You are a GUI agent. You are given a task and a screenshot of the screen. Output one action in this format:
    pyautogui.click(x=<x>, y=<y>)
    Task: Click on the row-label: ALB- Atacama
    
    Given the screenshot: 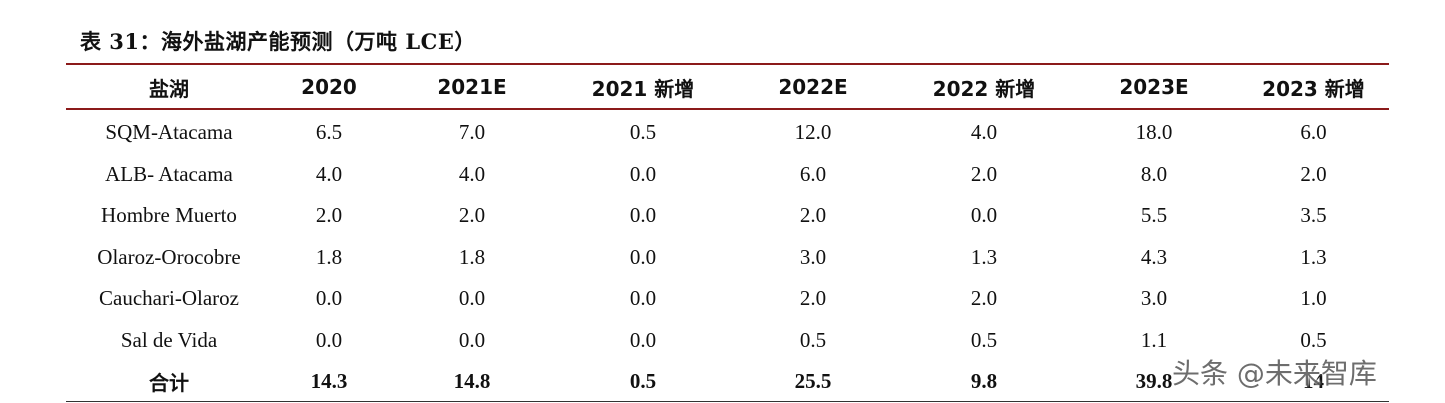 What is the action you would take?
    pyautogui.click(x=169, y=173)
    